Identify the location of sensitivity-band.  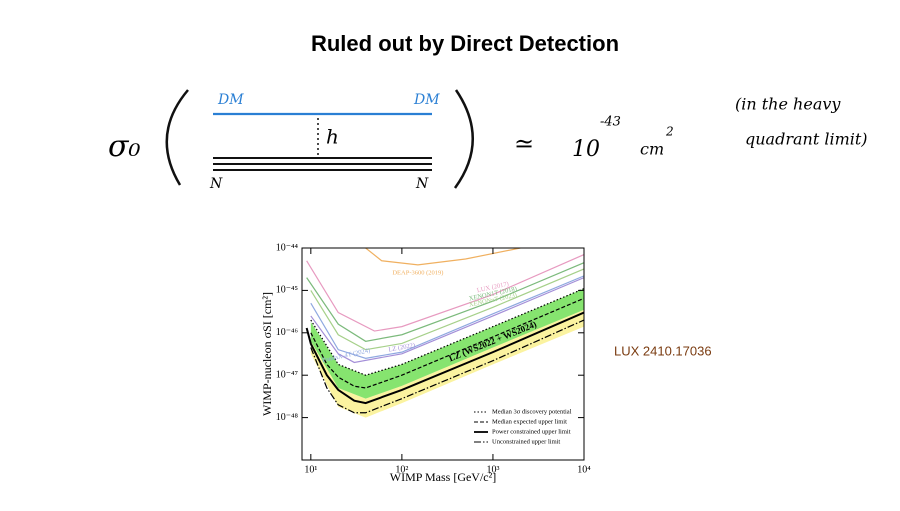
(447, 343).